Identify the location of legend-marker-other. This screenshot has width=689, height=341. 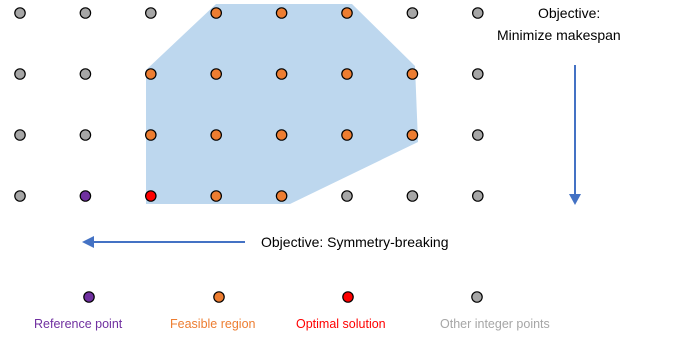
(477, 297).